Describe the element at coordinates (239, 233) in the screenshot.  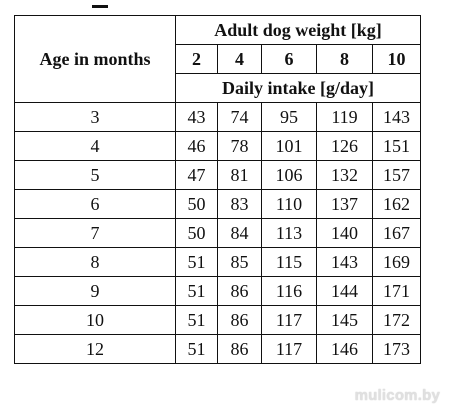
I see `intake-cell: 84` at that location.